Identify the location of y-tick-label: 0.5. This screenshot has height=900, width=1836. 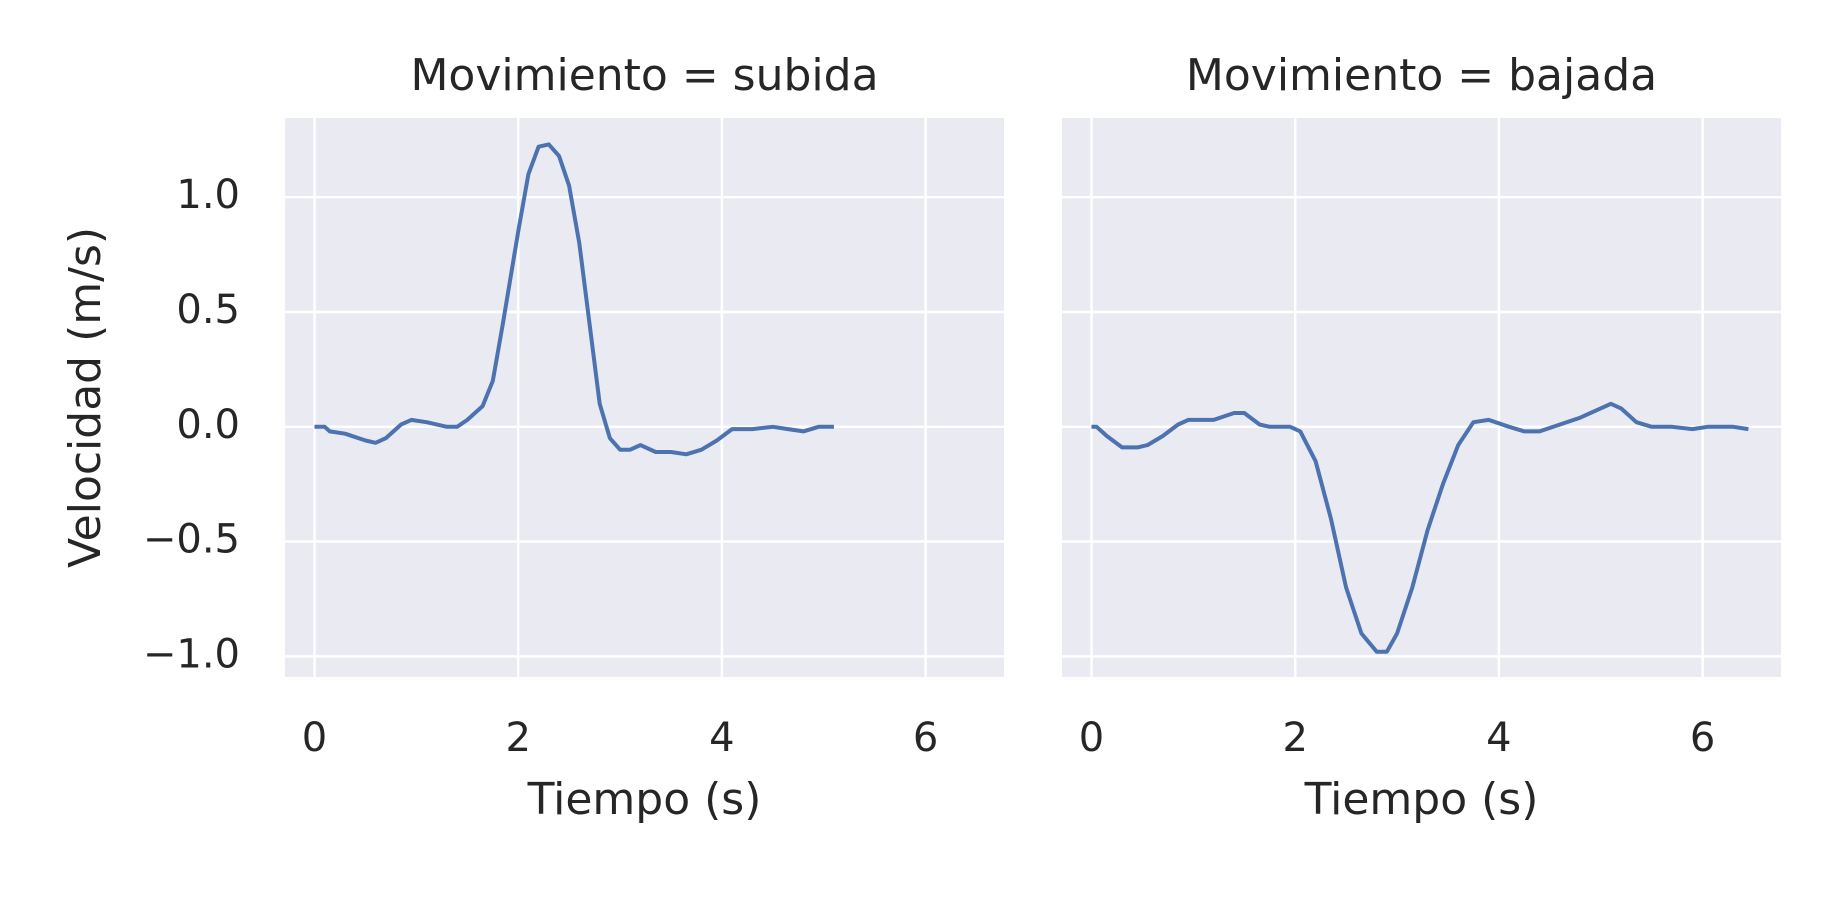
(208, 310).